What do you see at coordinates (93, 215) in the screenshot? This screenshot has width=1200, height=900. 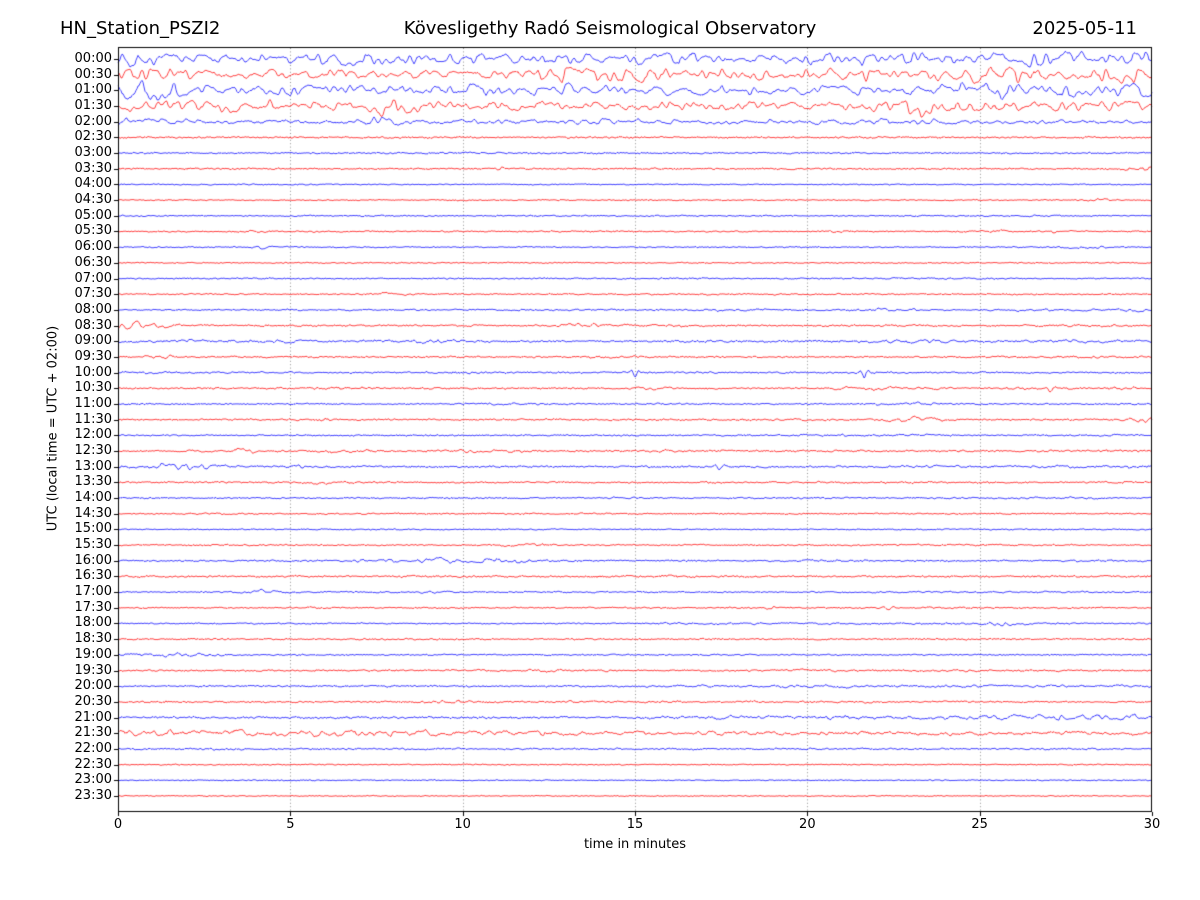 I see `y-tick-label: 05:00` at bounding box center [93, 215].